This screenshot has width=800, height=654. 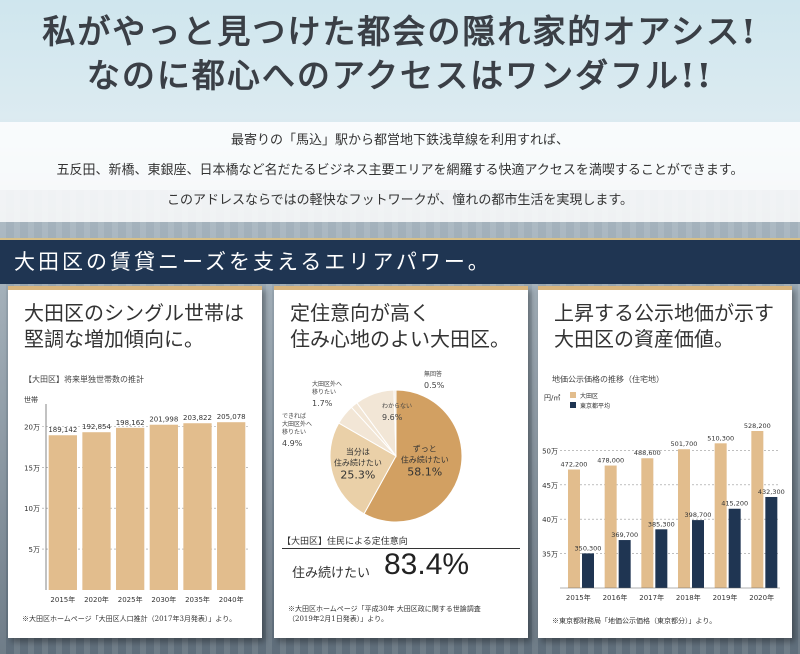 What do you see at coordinates (400, 326) in the screenshot?
I see `panel2-title: 定住意向が高く 住み心地のよい大田区。` at bounding box center [400, 326].